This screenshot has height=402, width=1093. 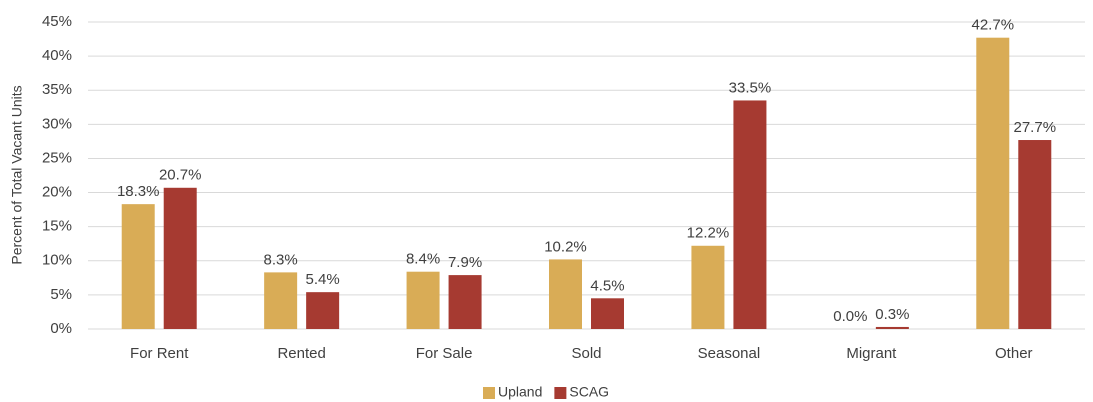 What do you see at coordinates (57, 260) in the screenshot?
I see `y-tick-label: 10%` at bounding box center [57, 260].